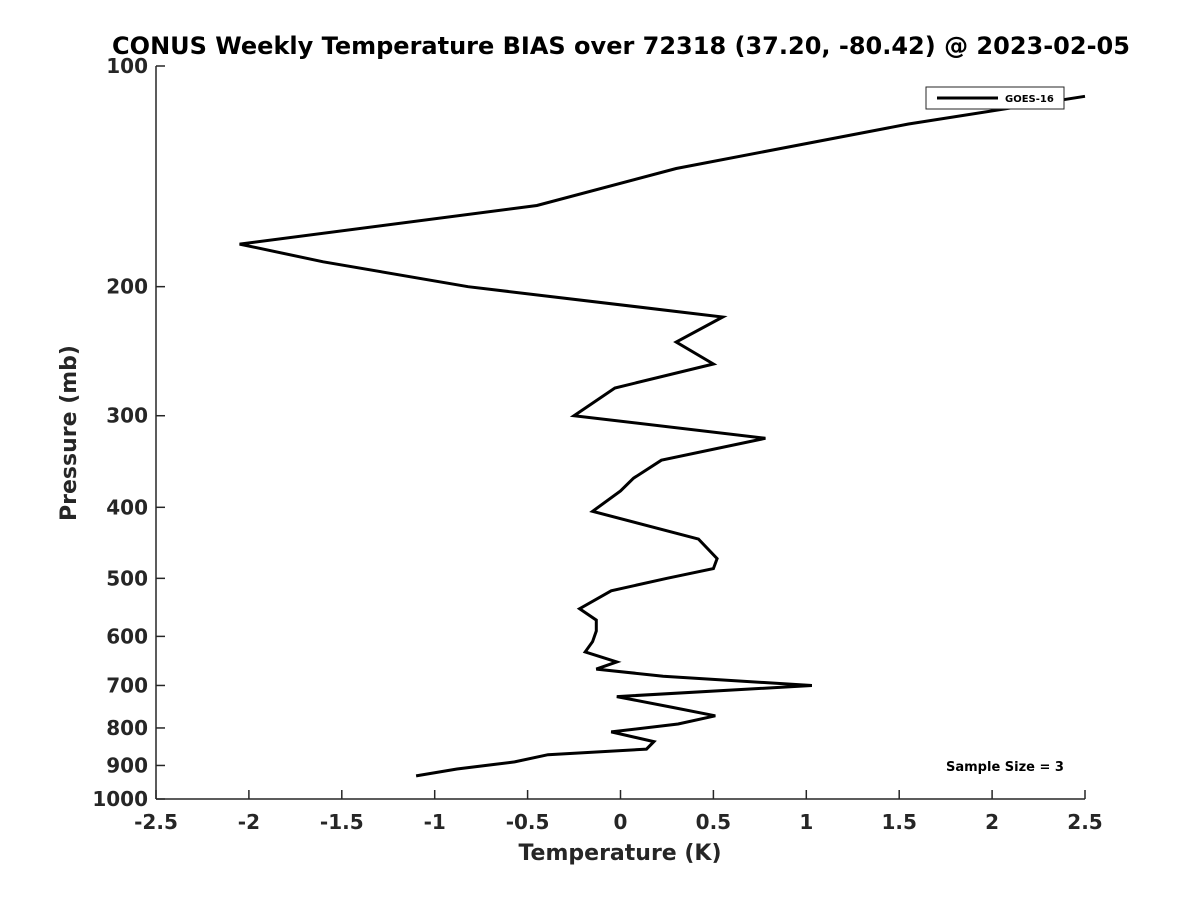 The image size is (1200, 900). What do you see at coordinates (619, 853) in the screenshot?
I see `x-axis-label: Temperature (K)` at bounding box center [619, 853].